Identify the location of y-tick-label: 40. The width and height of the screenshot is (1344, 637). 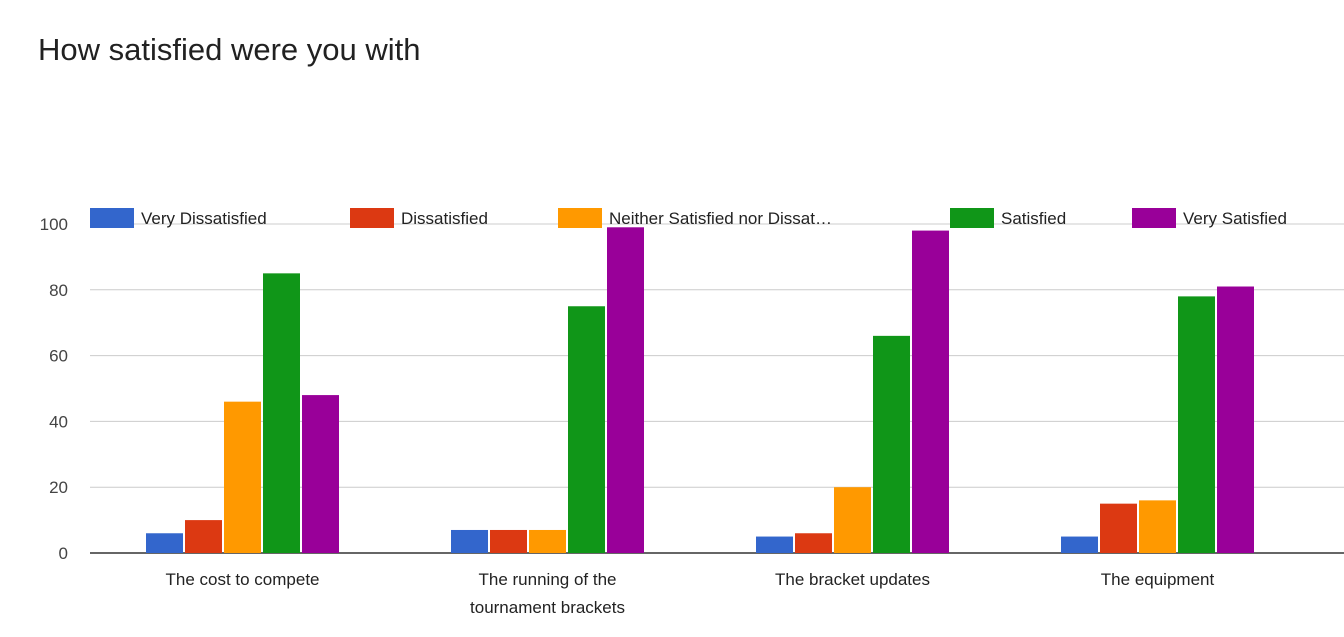
(58, 421).